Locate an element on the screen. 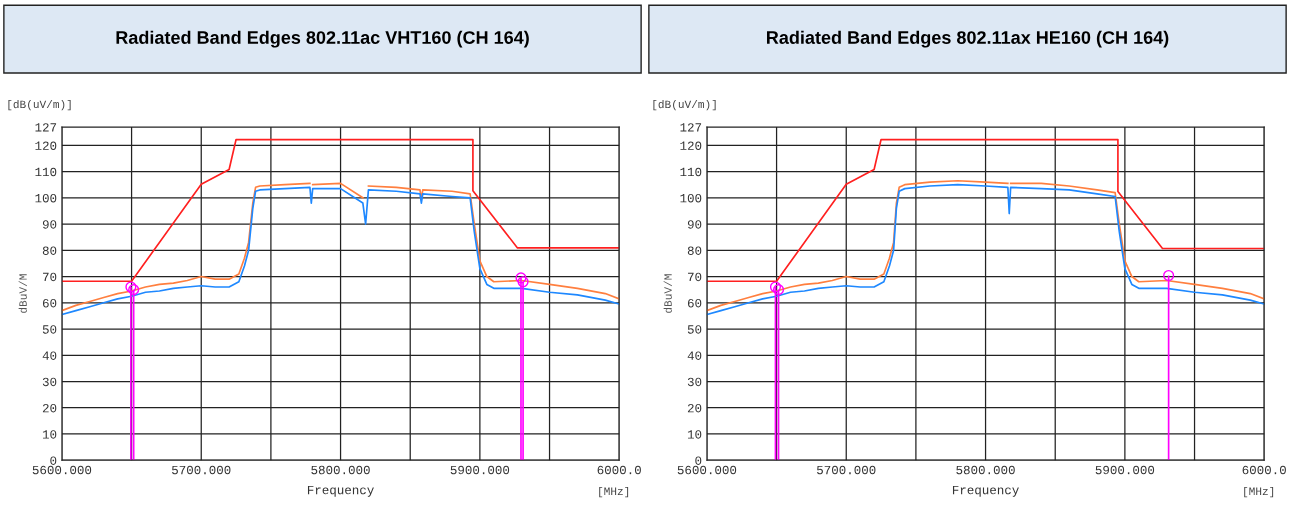 Image resolution: width=1290 pixels, height=529 pixels. chart-title: Radiated Band Edges 802.11ac VHT160 (CH 164) is located at coordinates (322, 39).